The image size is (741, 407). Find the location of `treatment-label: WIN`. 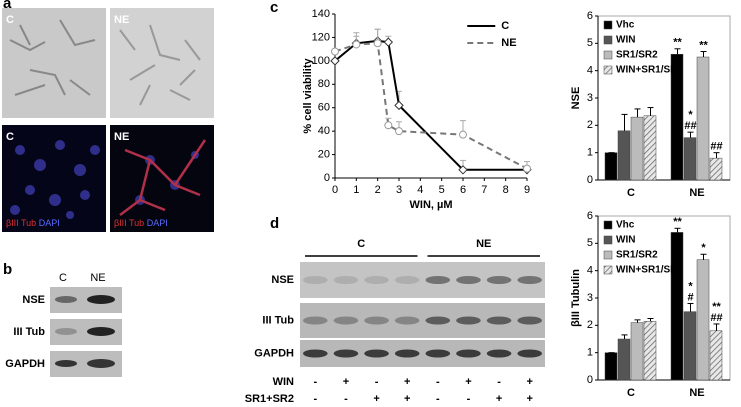

treatment-label: WIN is located at coordinates (283, 382).